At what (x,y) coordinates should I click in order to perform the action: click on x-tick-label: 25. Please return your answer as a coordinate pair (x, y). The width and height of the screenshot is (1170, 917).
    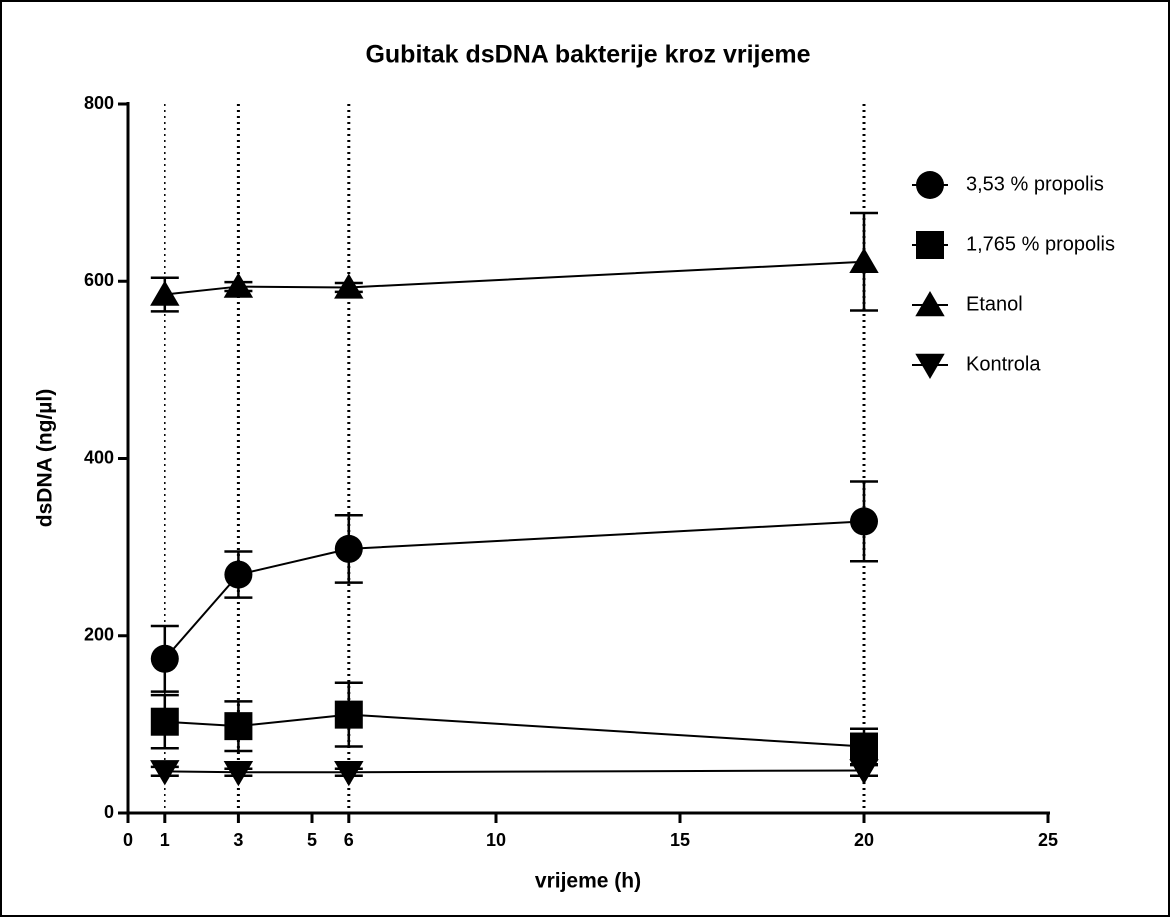
    Looking at the image, I should click on (1048, 840).